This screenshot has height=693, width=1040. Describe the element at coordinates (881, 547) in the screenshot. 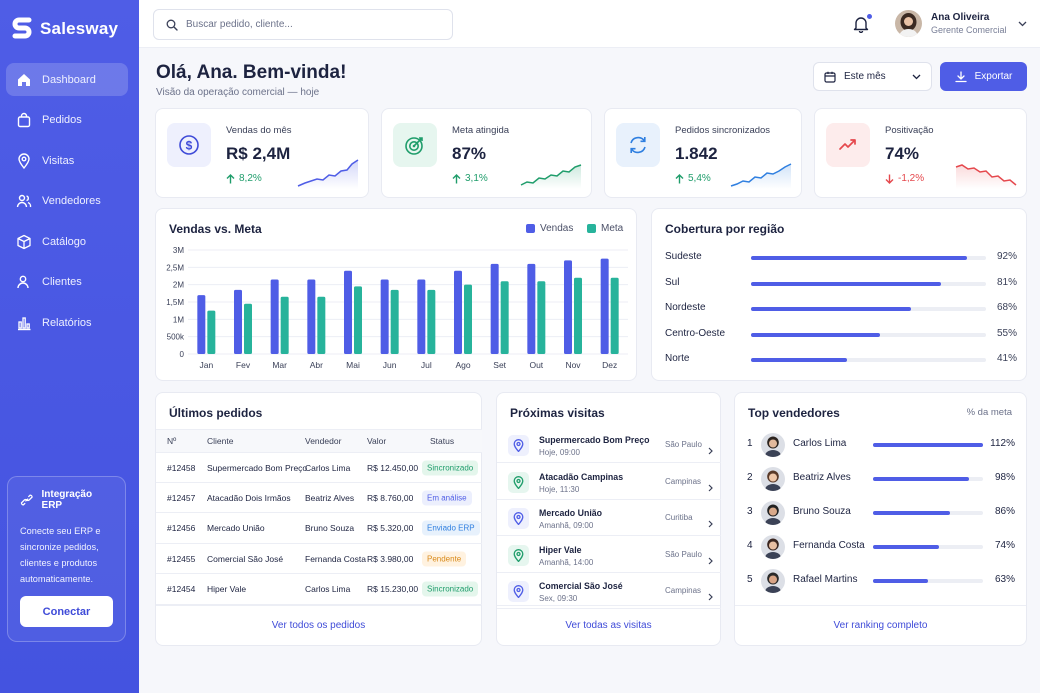

I see `seller-row: 4 Fernanda Costa 74%` at that location.